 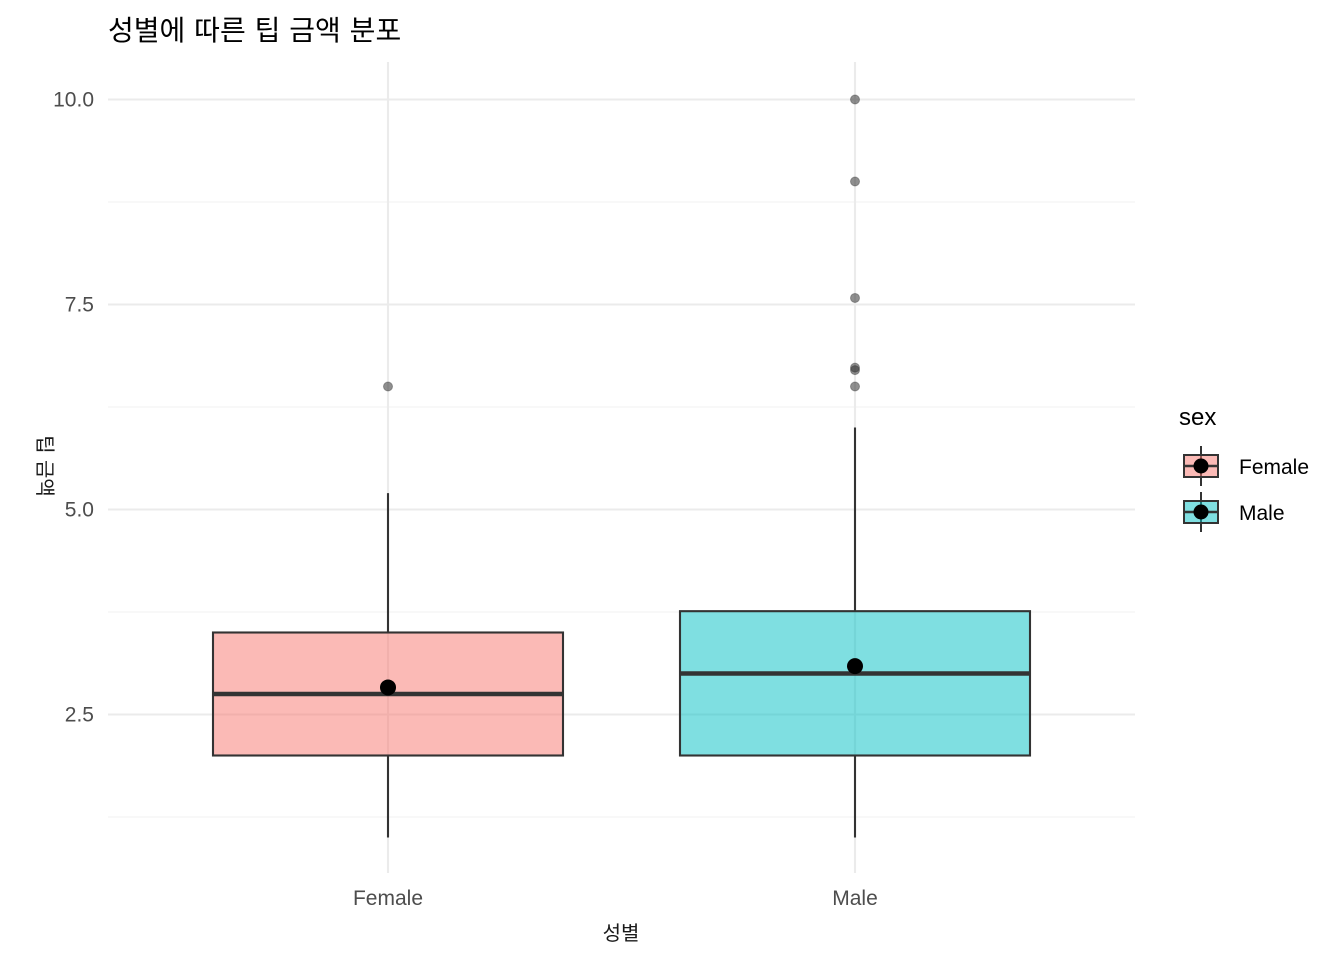 What do you see at coordinates (1234, 512) in the screenshot?
I see `legend-entry-male: Male` at bounding box center [1234, 512].